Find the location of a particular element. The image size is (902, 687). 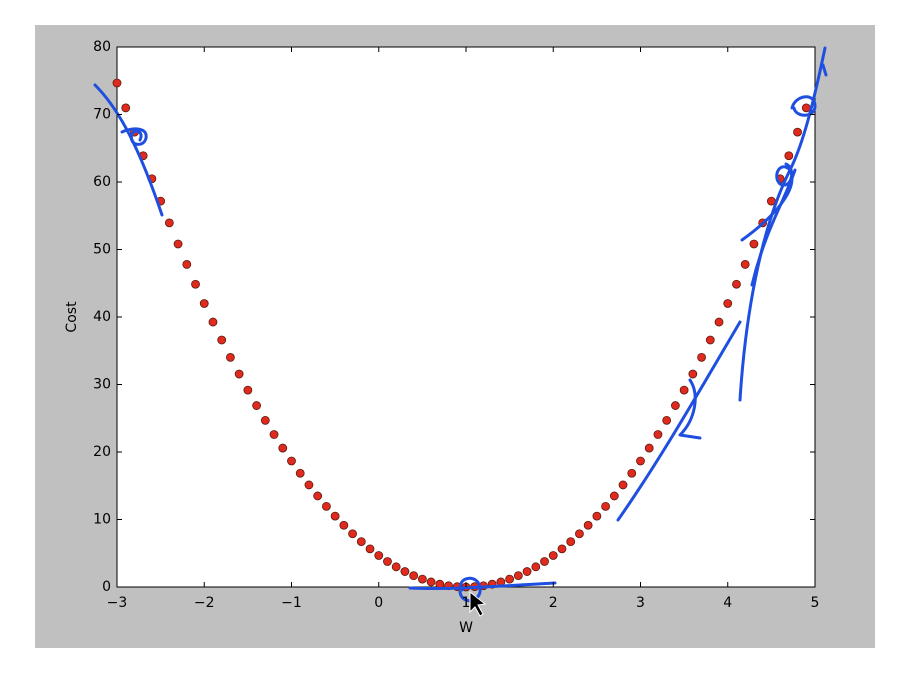

y-tick-label: 80 is located at coordinates (102, 47).